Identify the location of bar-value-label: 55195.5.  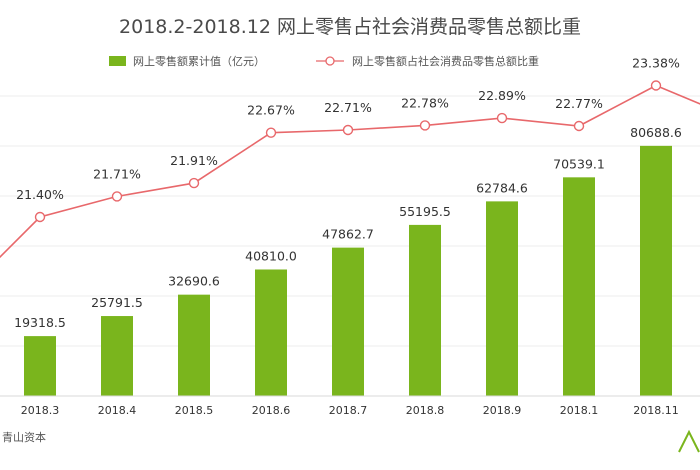
(425, 211).